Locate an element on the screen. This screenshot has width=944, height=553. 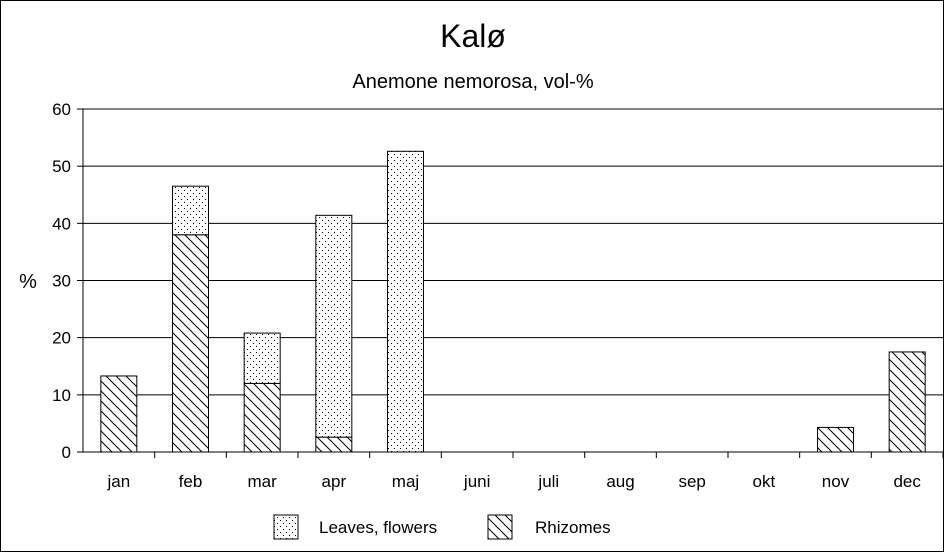
x-tick-label: nov is located at coordinates (836, 481).